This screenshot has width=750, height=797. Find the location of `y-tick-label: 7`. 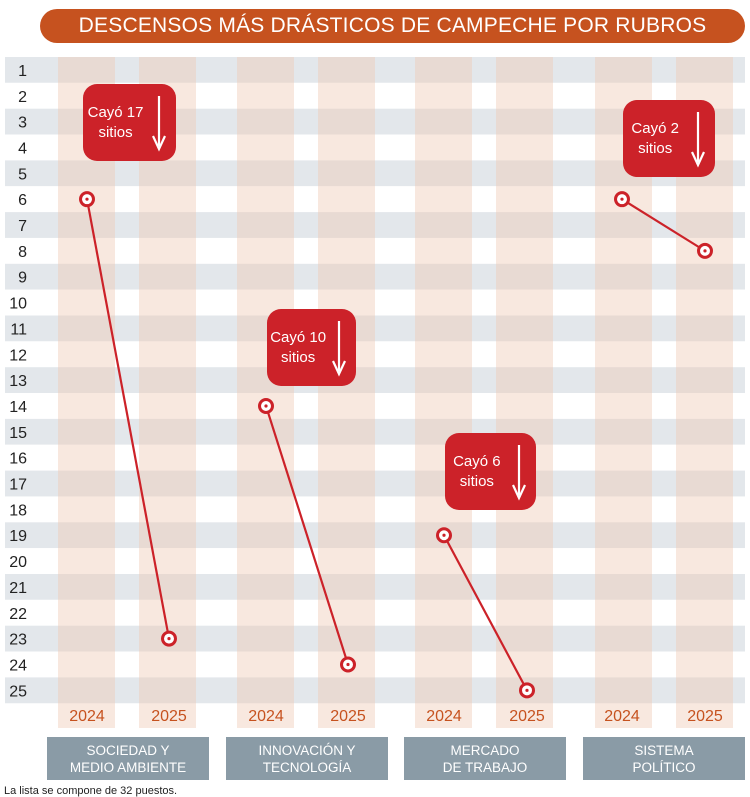

y-tick-label: 7 is located at coordinates (22, 226).